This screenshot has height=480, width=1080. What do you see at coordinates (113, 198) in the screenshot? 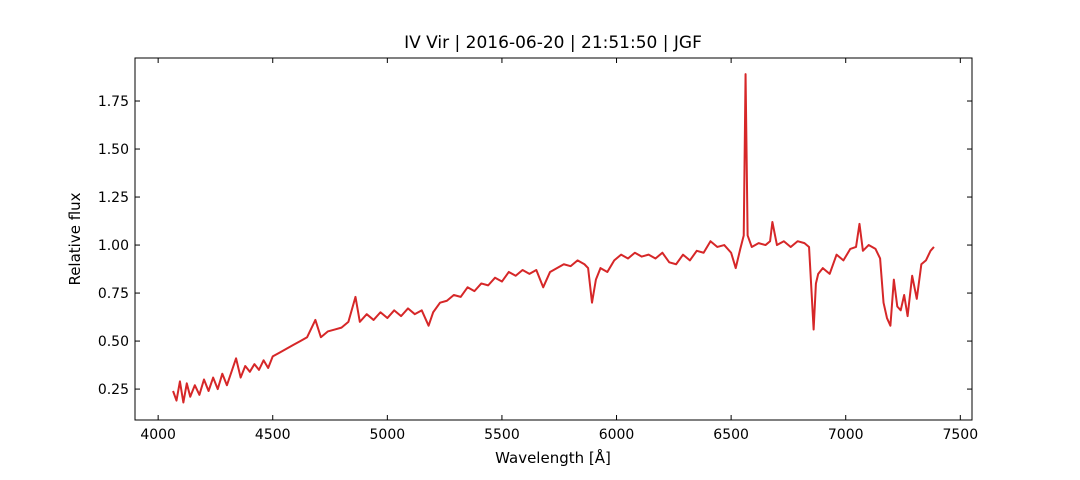
I see `y-tick-label: 1.25` at bounding box center [113, 198].